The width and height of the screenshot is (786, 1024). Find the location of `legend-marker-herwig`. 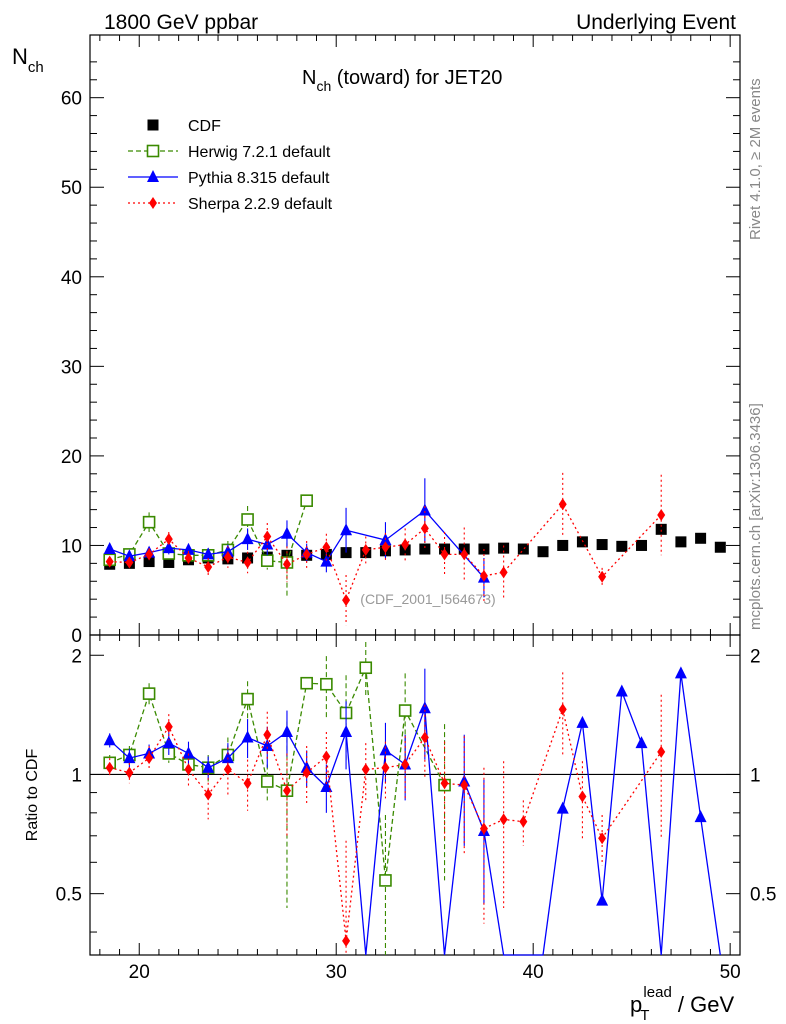

legend-marker-herwig is located at coordinates (153, 151).